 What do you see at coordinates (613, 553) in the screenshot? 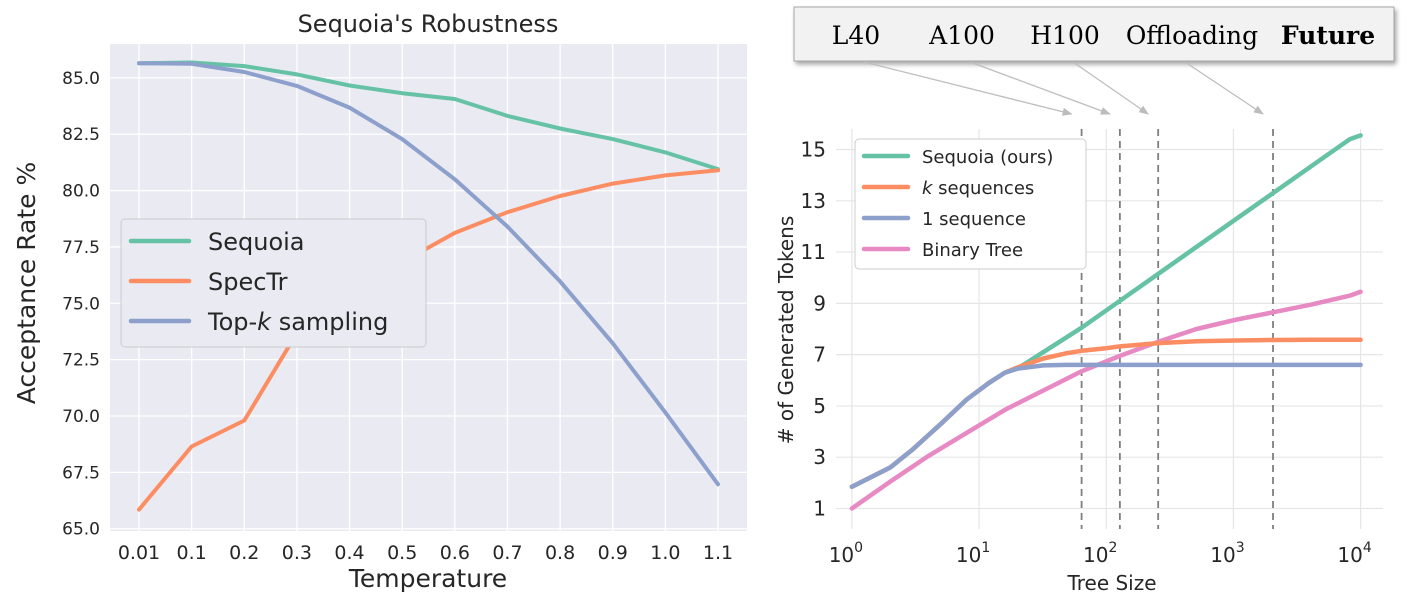
I see `x-tick-label: 0.9` at bounding box center [613, 553].